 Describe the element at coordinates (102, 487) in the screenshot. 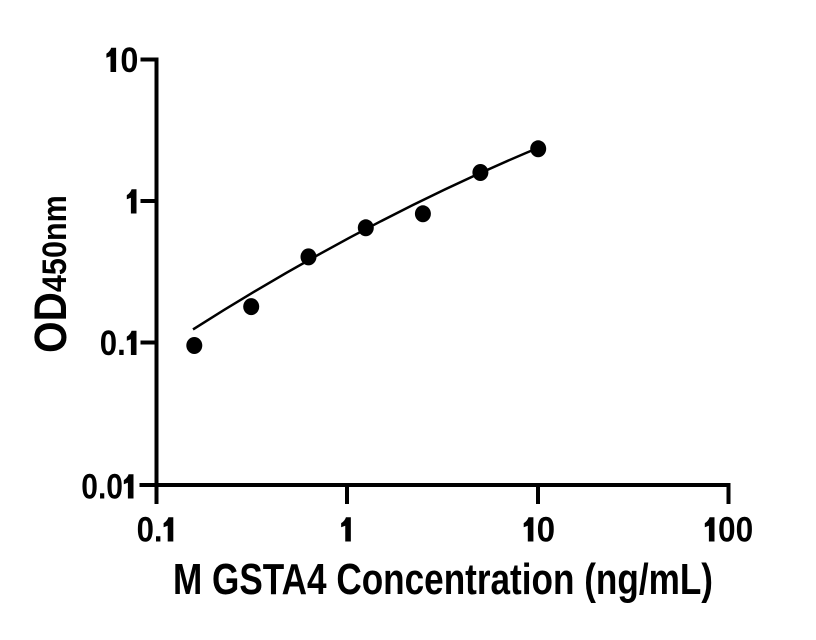

I see `svg-text: 0.0` at that location.